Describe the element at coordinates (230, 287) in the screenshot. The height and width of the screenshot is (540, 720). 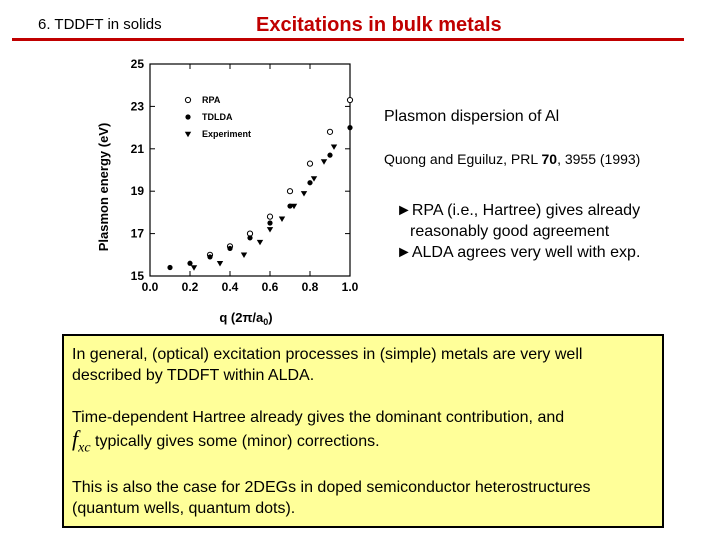
I see `x-tick-label: 0.4` at that location.